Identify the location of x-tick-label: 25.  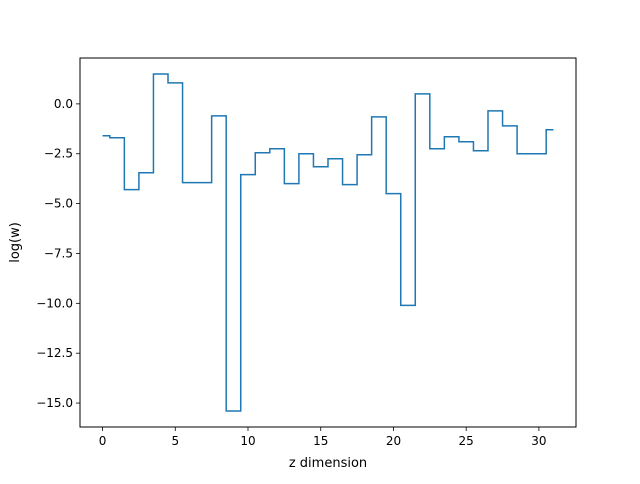
(466, 441).